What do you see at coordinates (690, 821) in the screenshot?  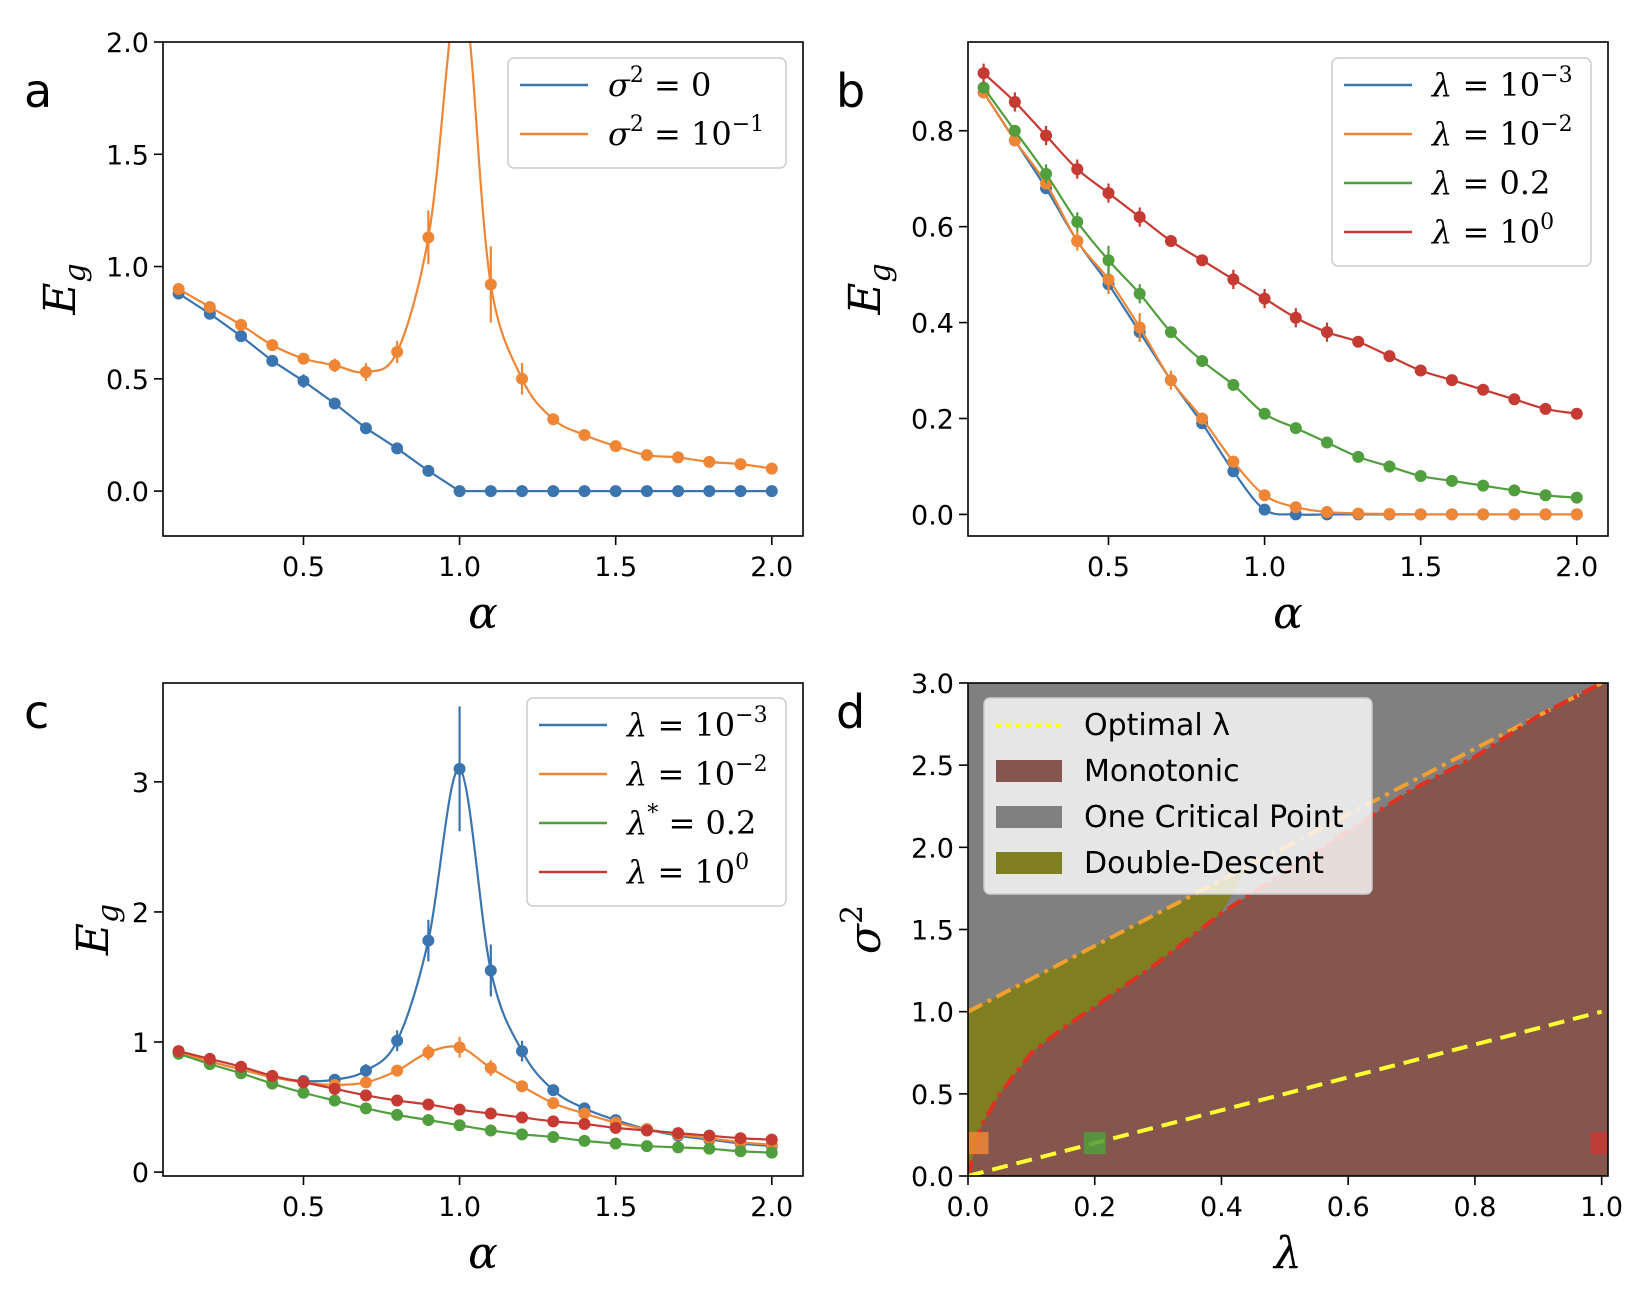 I see `legend-label: λ* = 0.2` at bounding box center [690, 821].